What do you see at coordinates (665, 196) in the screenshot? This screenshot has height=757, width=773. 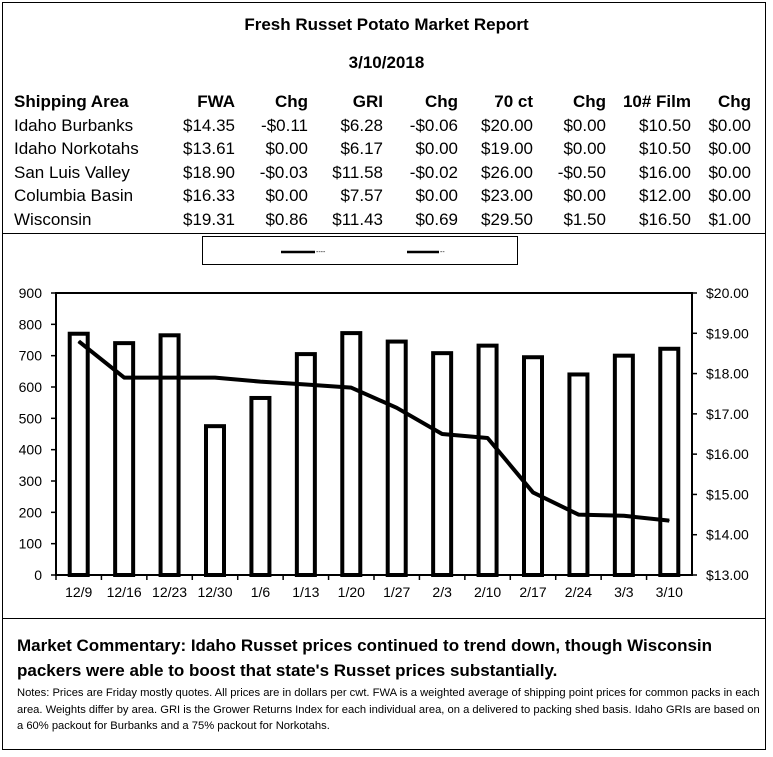 I see `table-cell: $12.00` at bounding box center [665, 196].